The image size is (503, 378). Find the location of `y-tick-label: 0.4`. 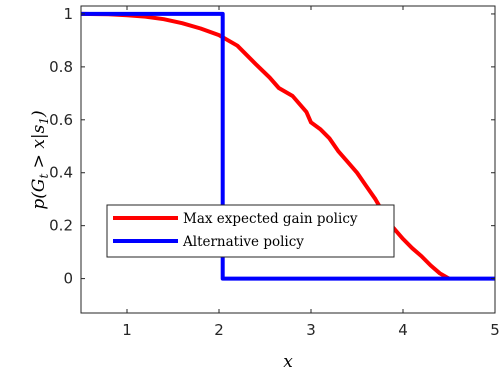

y-tick-label: 0.4 is located at coordinates (61, 173).